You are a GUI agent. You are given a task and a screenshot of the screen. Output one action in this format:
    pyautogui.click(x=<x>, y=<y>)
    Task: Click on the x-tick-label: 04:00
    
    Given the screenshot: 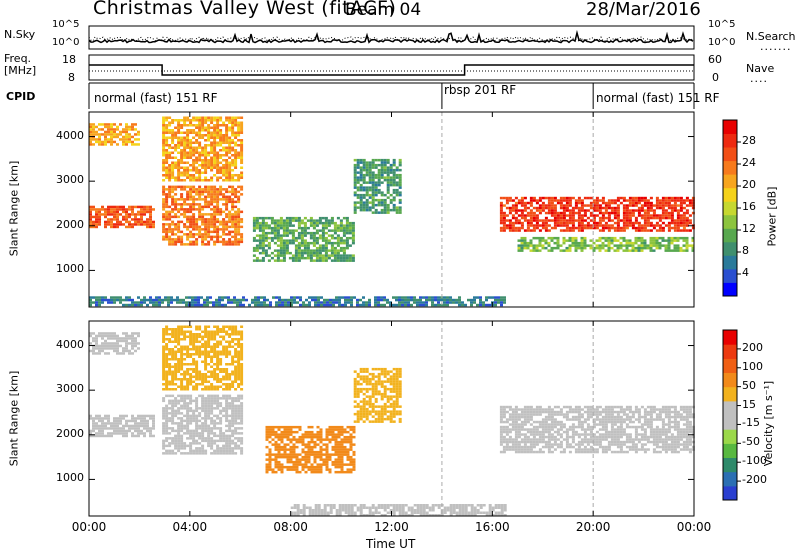 What is the action you would take?
    pyautogui.click(x=190, y=527)
    